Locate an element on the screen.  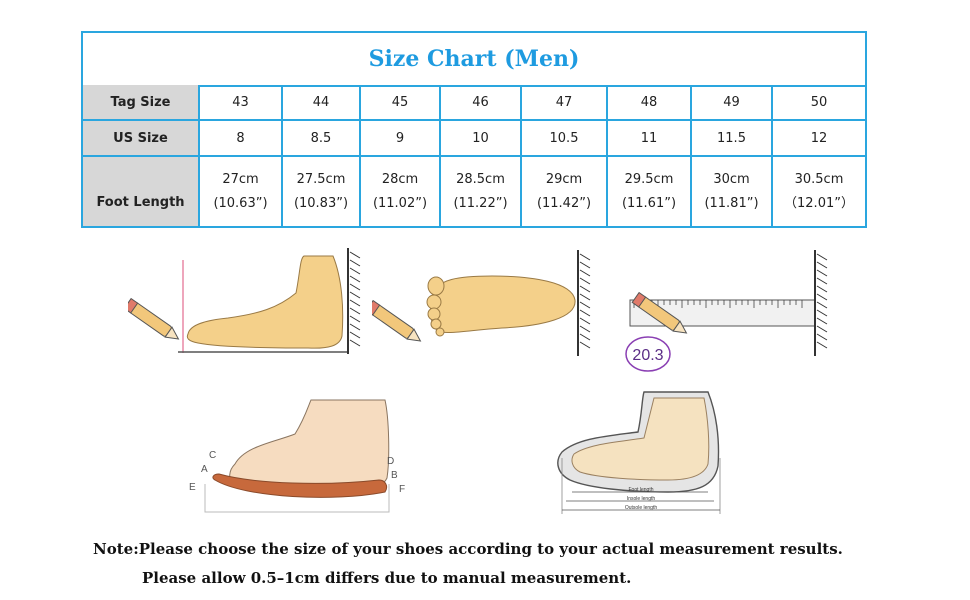
ruler-reading: 20.3 is located at coordinates (647, 355).